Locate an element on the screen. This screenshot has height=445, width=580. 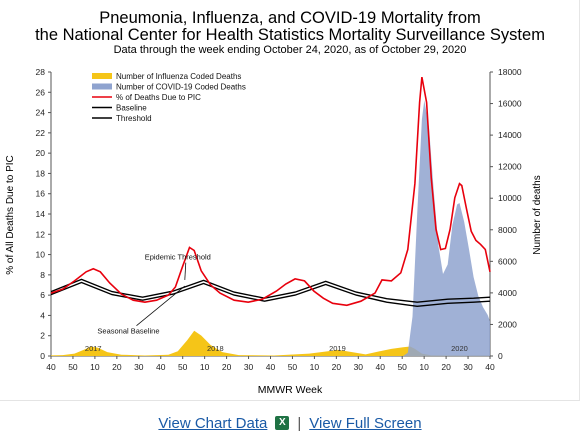
y-right-tick-label: 0 is located at coordinates (500, 356).